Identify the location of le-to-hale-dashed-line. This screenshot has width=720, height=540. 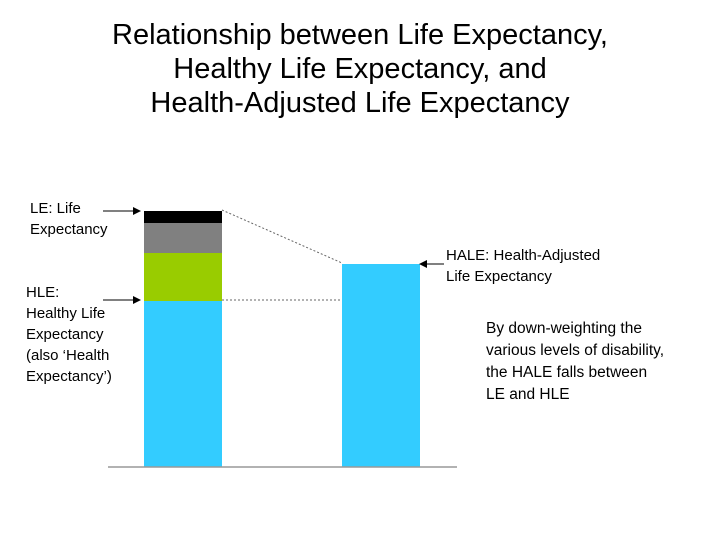
(282, 236).